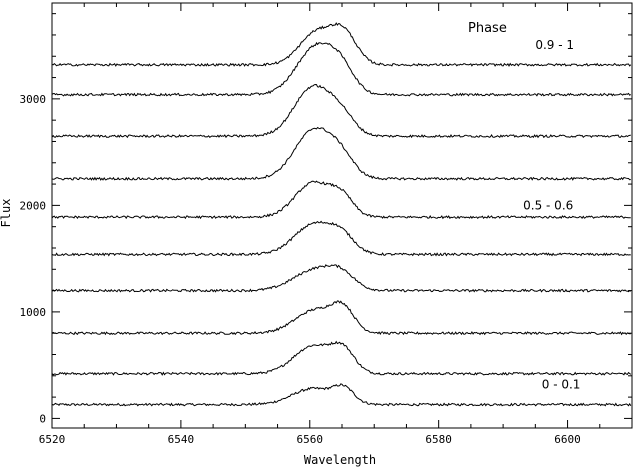 Image resolution: width=633 pixels, height=468 pixels. What do you see at coordinates (52, 439) in the screenshot?
I see `x-tick-label: 6520` at bounding box center [52, 439].